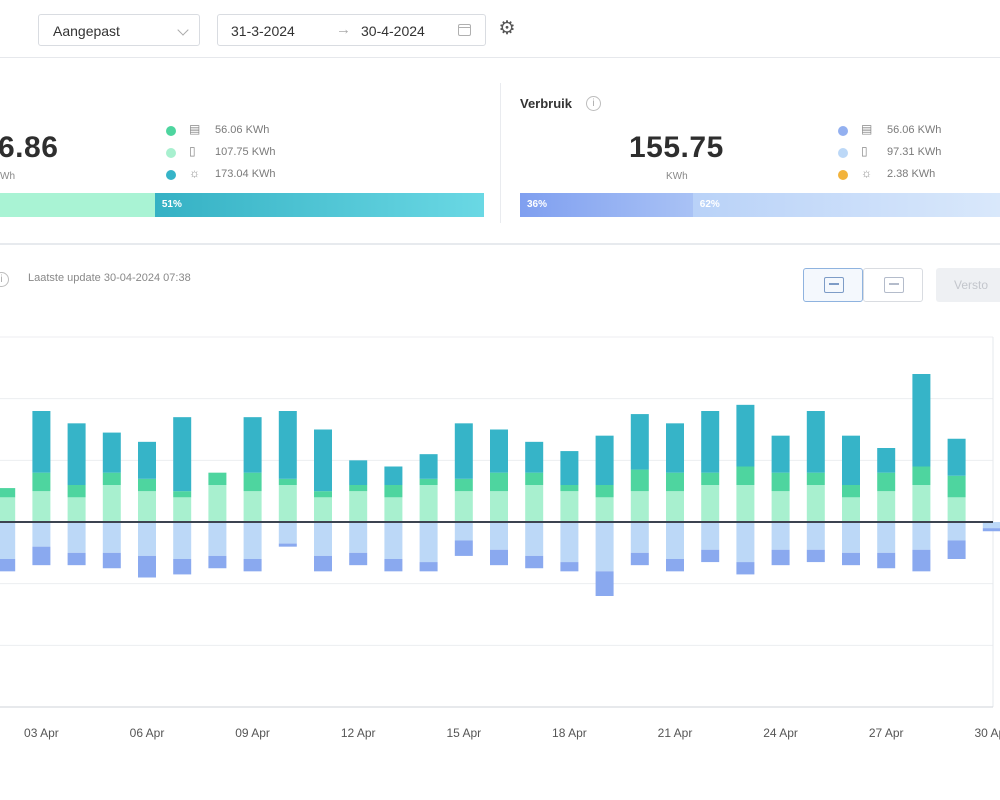 The width and height of the screenshot is (1000, 800). What do you see at coordinates (464, 30) in the screenshot?
I see `calendar-icon` at bounding box center [464, 30].